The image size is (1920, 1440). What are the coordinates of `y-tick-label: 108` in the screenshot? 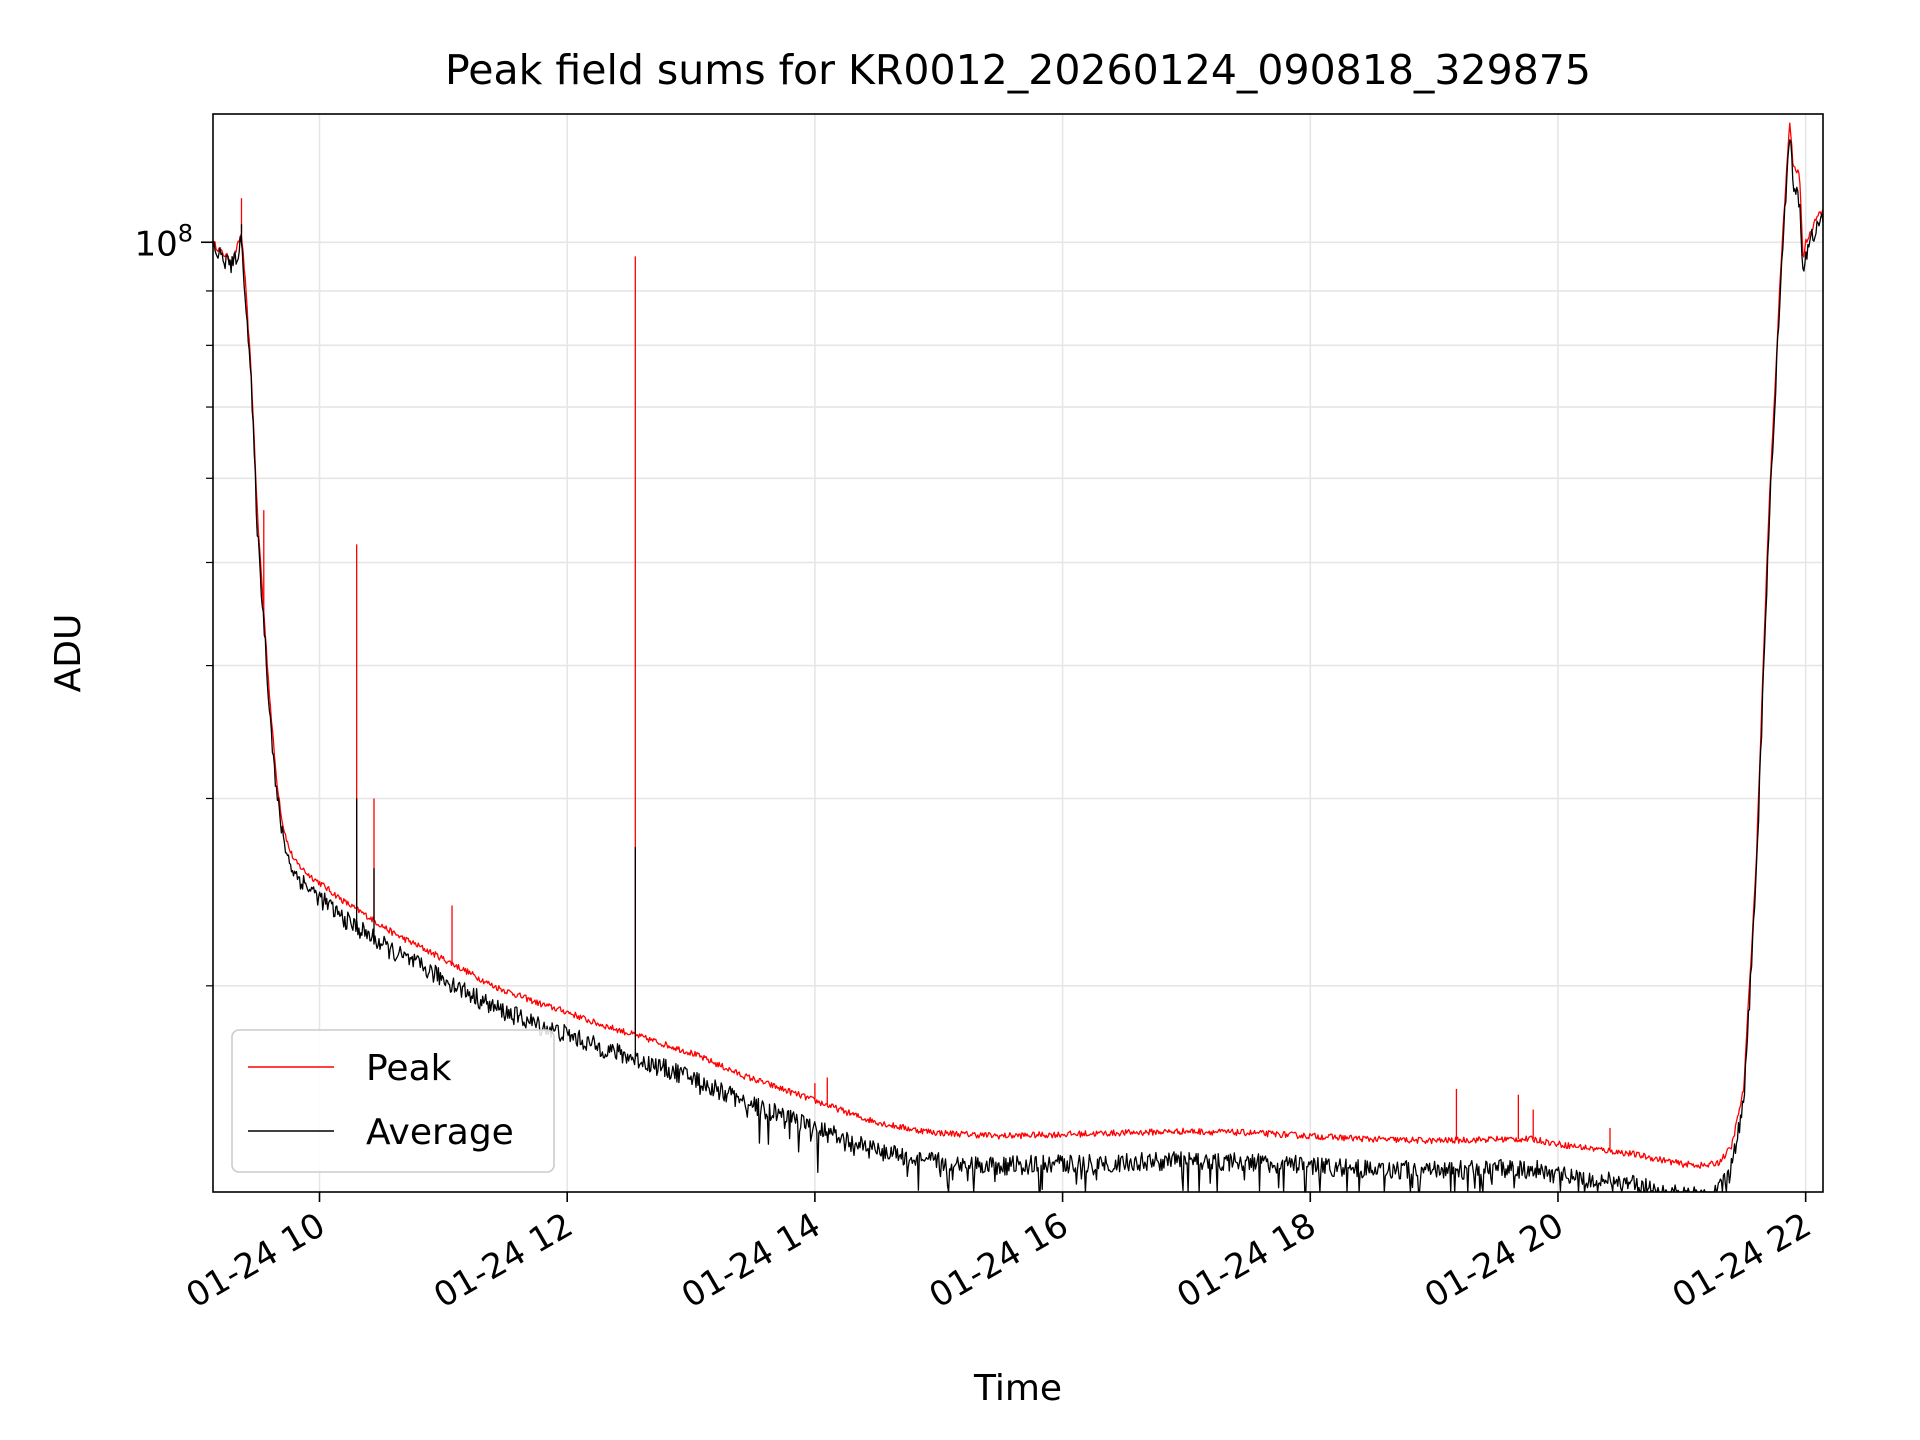 It's located at (163, 241).